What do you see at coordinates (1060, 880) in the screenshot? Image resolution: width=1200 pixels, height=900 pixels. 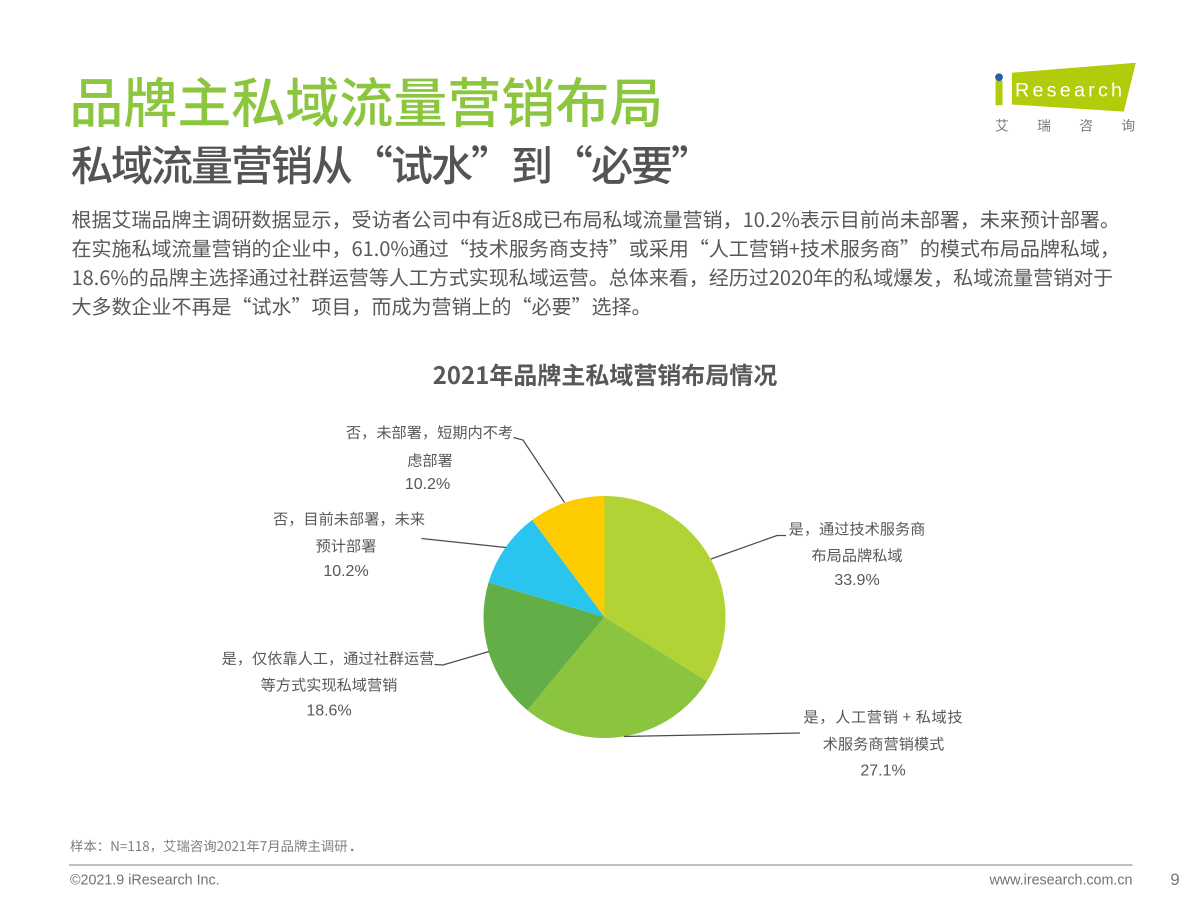 I see `svg-text: www.iresearch.com.cn` at bounding box center [1060, 880].